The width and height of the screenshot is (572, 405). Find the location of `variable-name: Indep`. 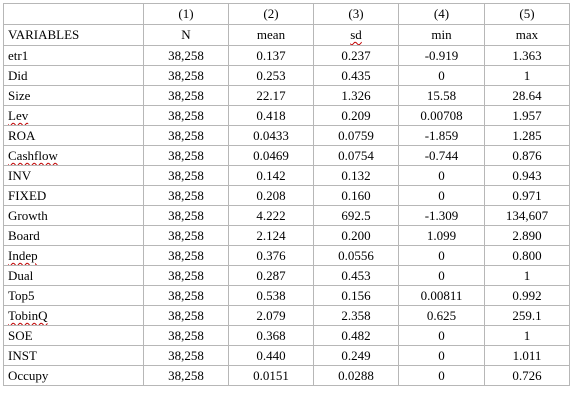

variable-name: Indep is located at coordinates (23, 255).